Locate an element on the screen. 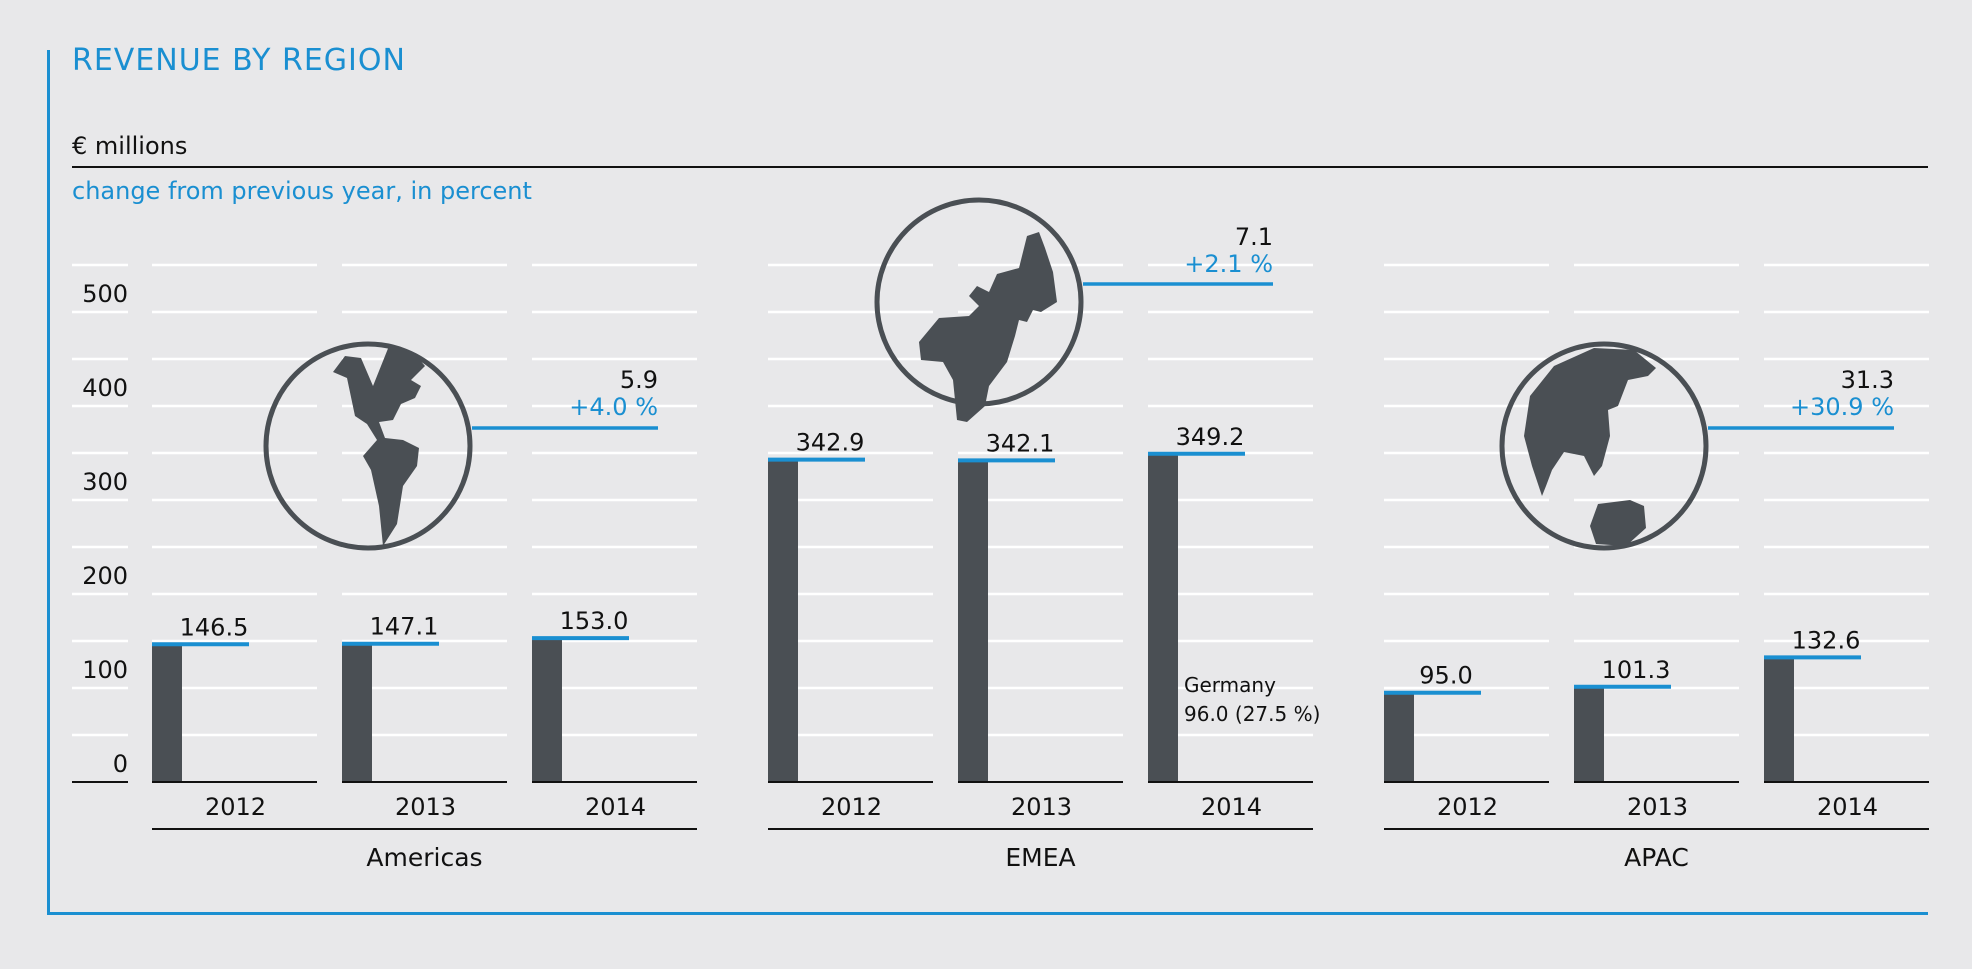  y-tick-label: 100 is located at coordinates (105, 670).